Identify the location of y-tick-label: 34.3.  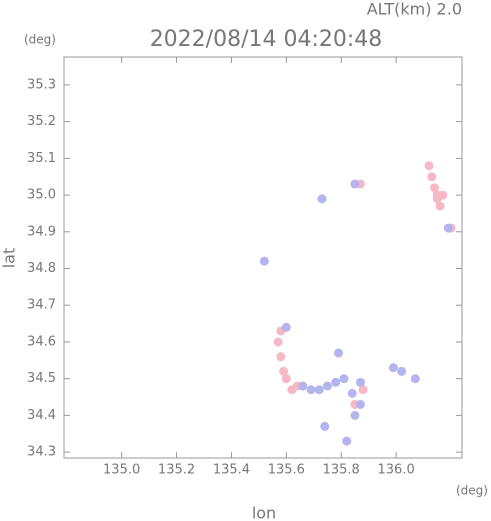
(41, 452).